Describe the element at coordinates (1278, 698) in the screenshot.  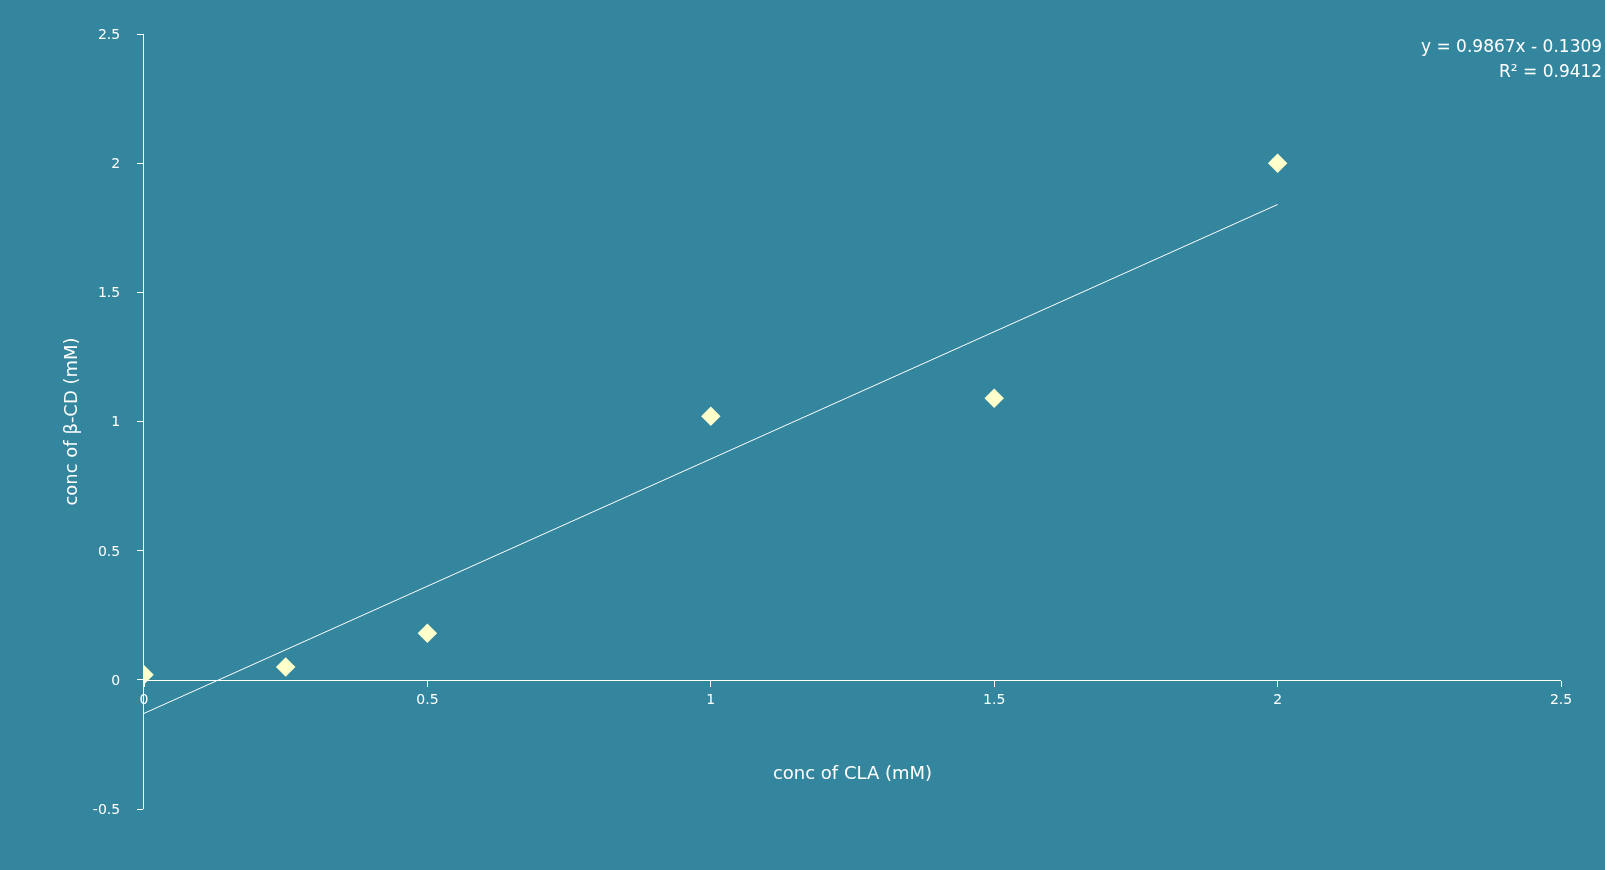
I see `x-tick-label: 2` at that location.